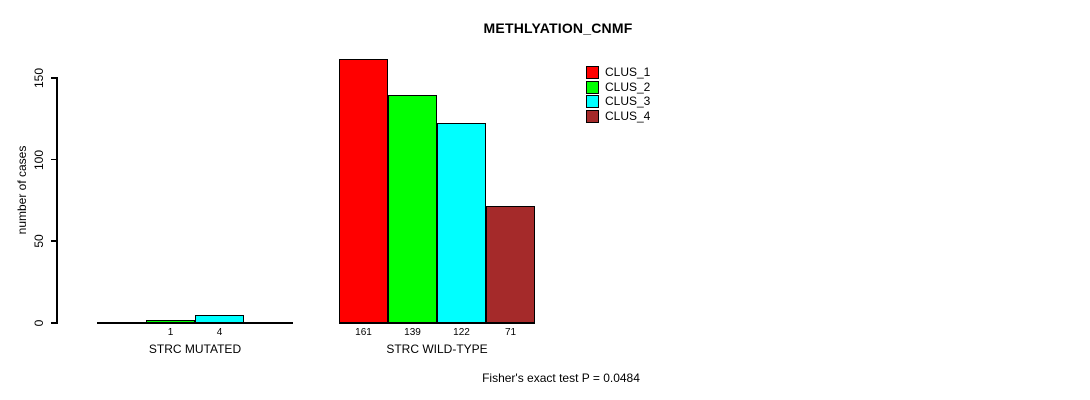  What do you see at coordinates (461, 223) in the screenshot?
I see `bar-clus-3-strc-wild-type` at bounding box center [461, 223].